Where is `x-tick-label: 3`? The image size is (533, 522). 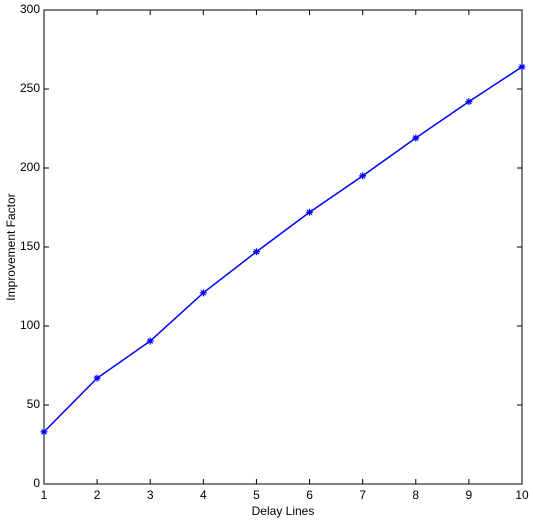
x-tick-label: 3 is located at coordinates (150, 495).